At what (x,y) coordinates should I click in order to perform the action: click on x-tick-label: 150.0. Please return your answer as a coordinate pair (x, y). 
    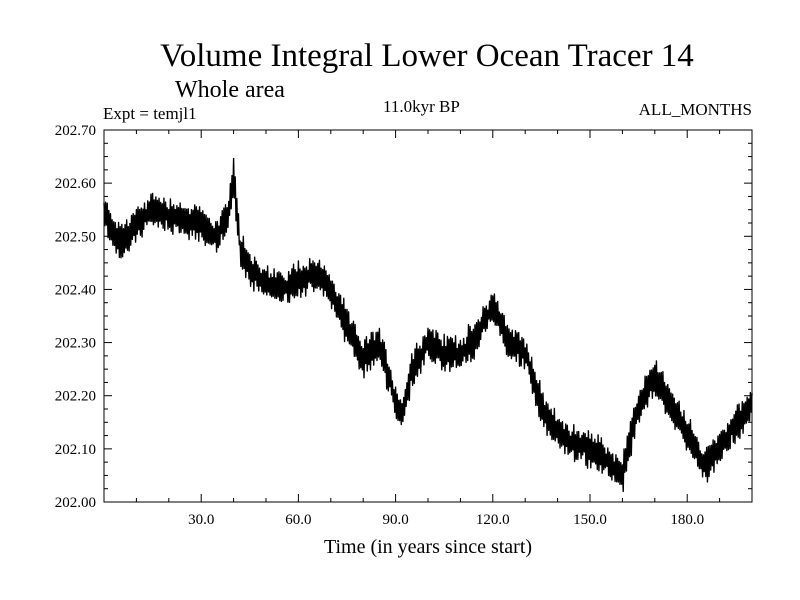
    Looking at the image, I should click on (590, 520).